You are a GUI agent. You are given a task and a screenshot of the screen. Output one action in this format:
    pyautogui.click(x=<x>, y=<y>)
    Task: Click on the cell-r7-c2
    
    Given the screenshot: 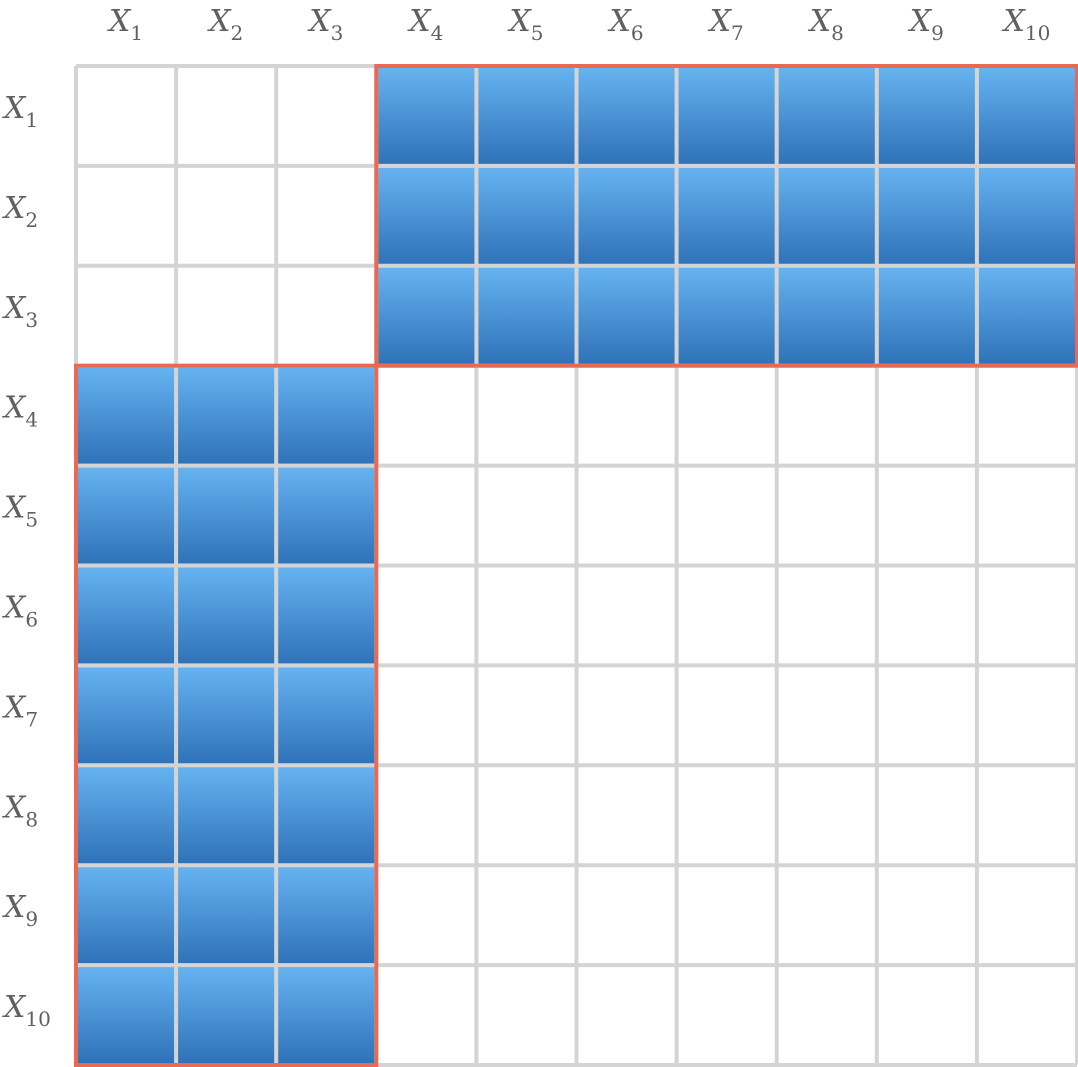 What is the action you would take?
    pyautogui.click(x=226, y=715)
    